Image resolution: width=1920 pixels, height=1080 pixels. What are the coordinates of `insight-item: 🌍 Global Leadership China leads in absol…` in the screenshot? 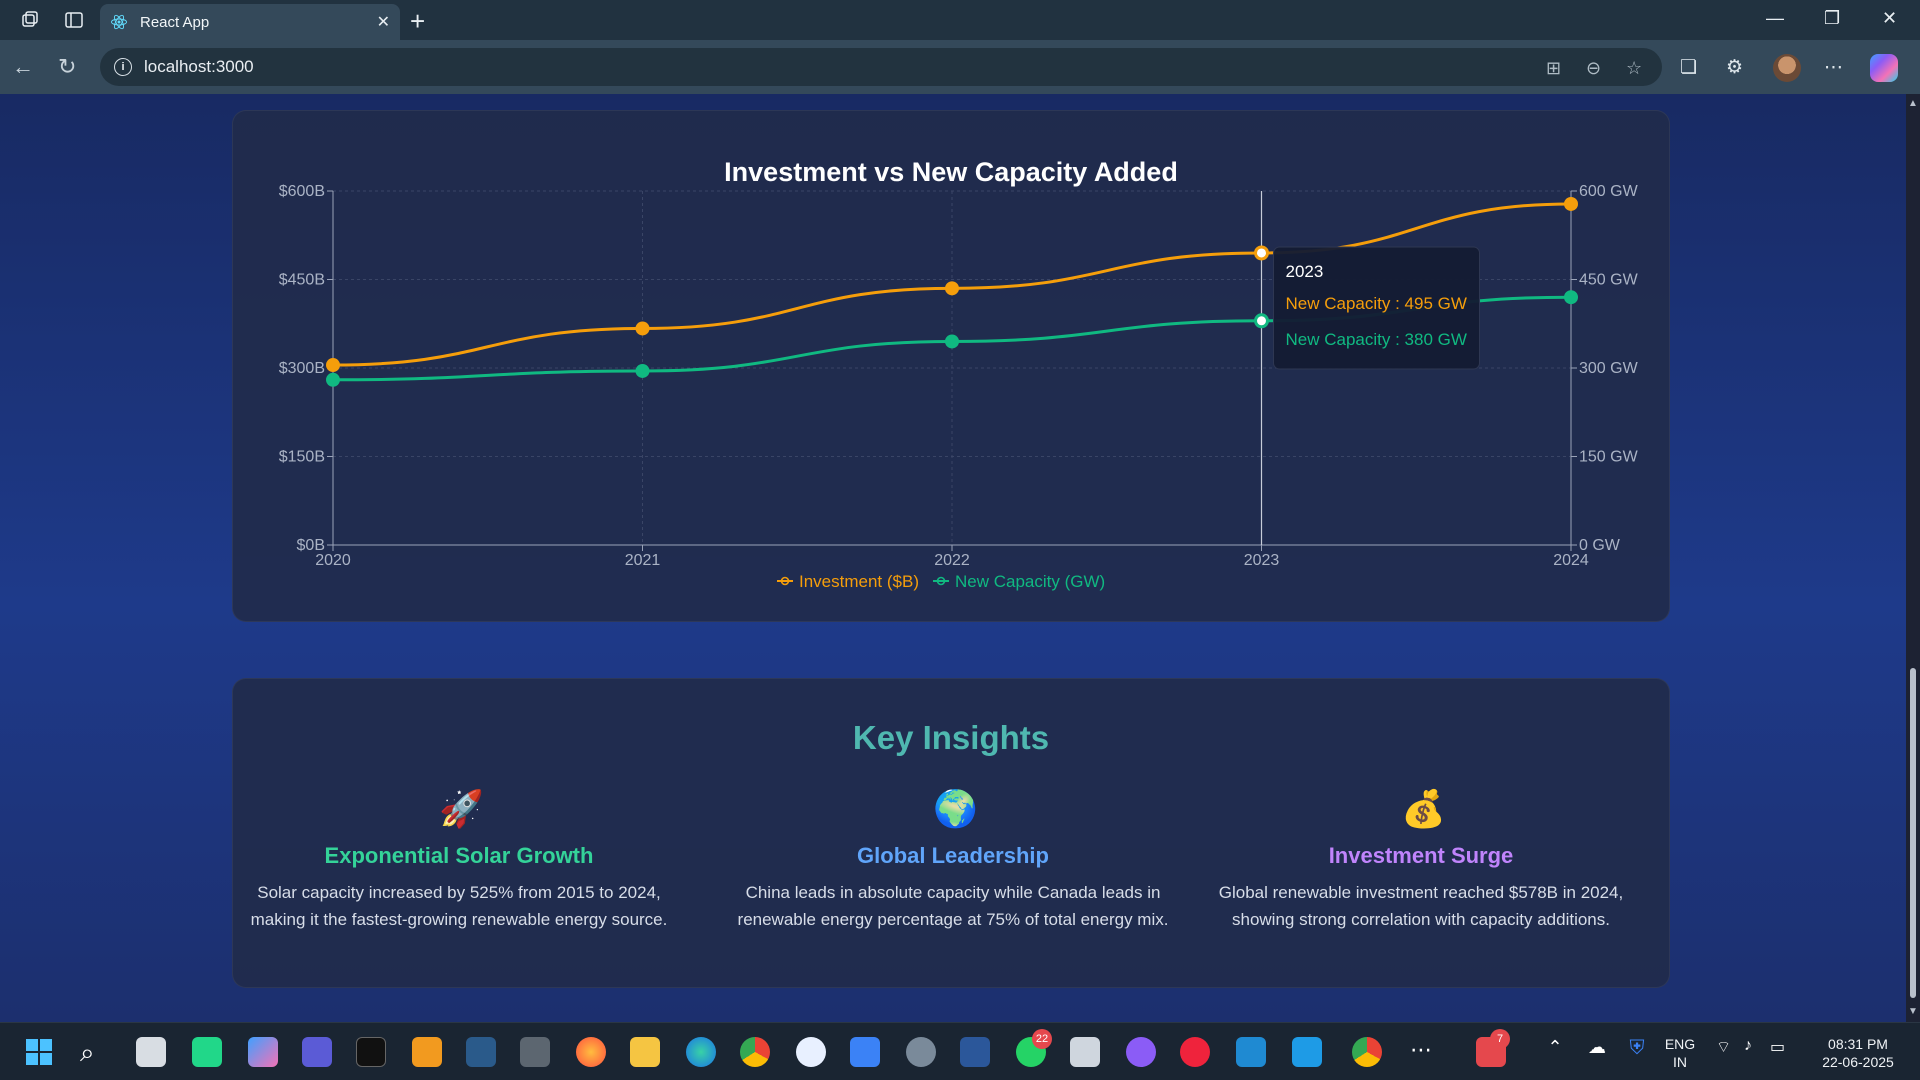 It's located at (953, 861).